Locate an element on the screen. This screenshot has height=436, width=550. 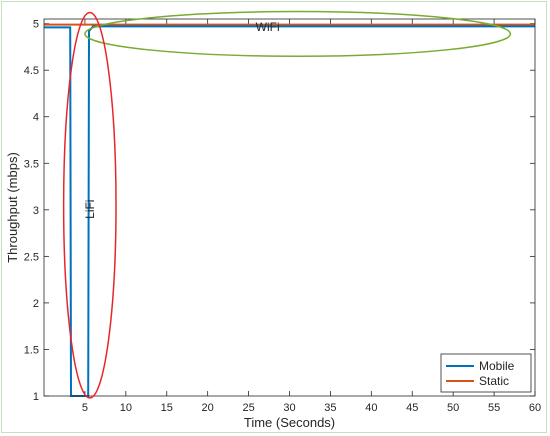
x-tick-label: 30 is located at coordinates (289, 408).